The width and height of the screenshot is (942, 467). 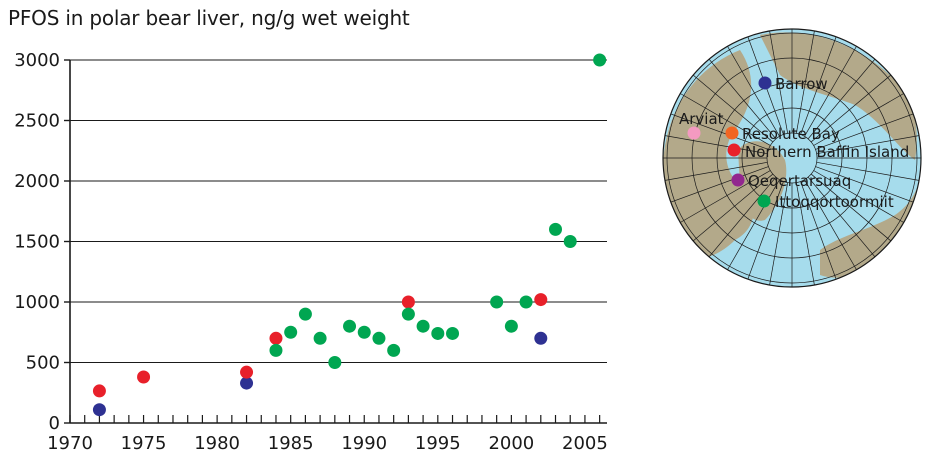 What do you see at coordinates (54, 423) in the screenshot?
I see `y-tick-label: 0` at bounding box center [54, 423].